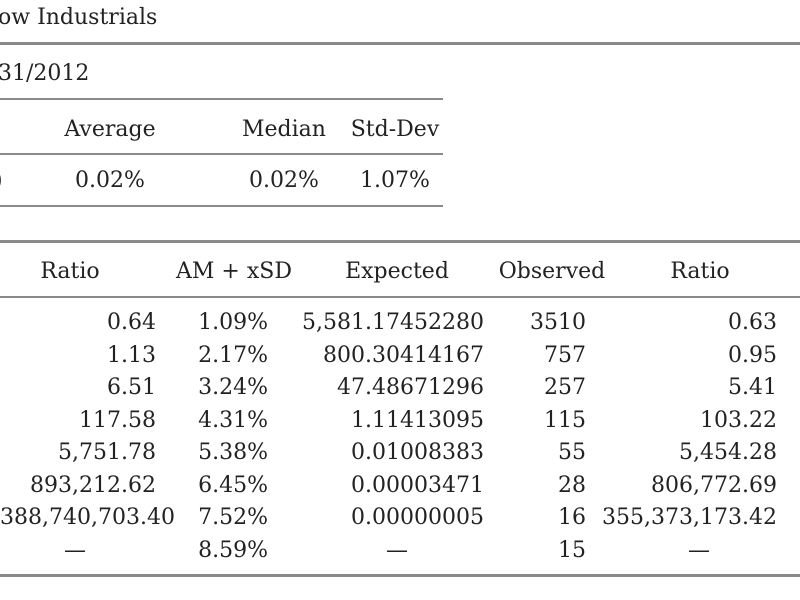 Image resolution: width=800 pixels, height=600 pixels. What do you see at coordinates (552, 271) in the screenshot?
I see `header-observed: Observed` at bounding box center [552, 271].